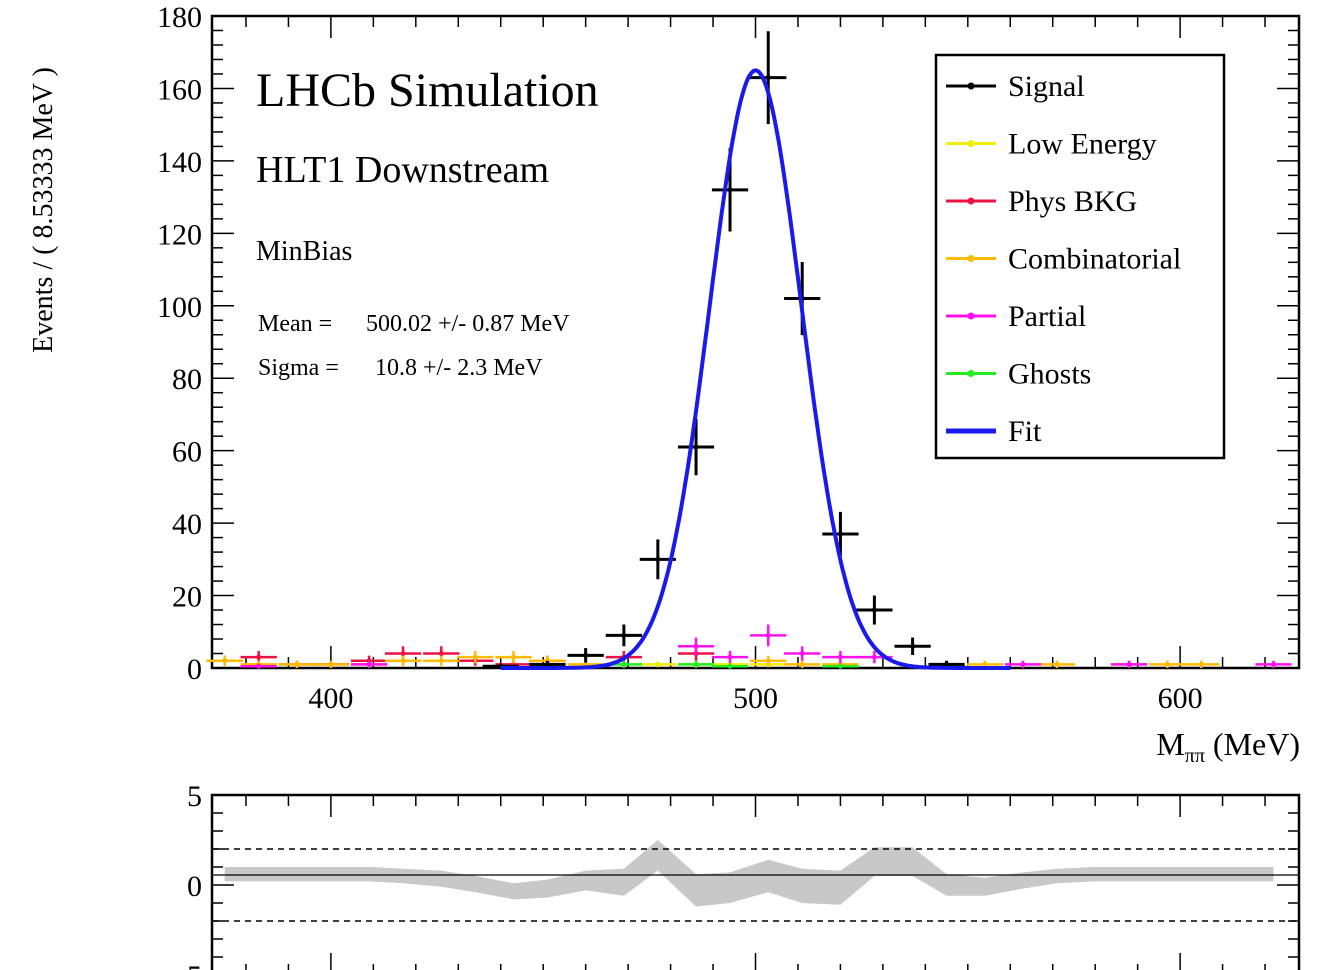 This screenshot has height=970, width=1323. Describe the element at coordinates (994, 431) in the screenshot. I see `legend-entry-fit: Fit` at that location.